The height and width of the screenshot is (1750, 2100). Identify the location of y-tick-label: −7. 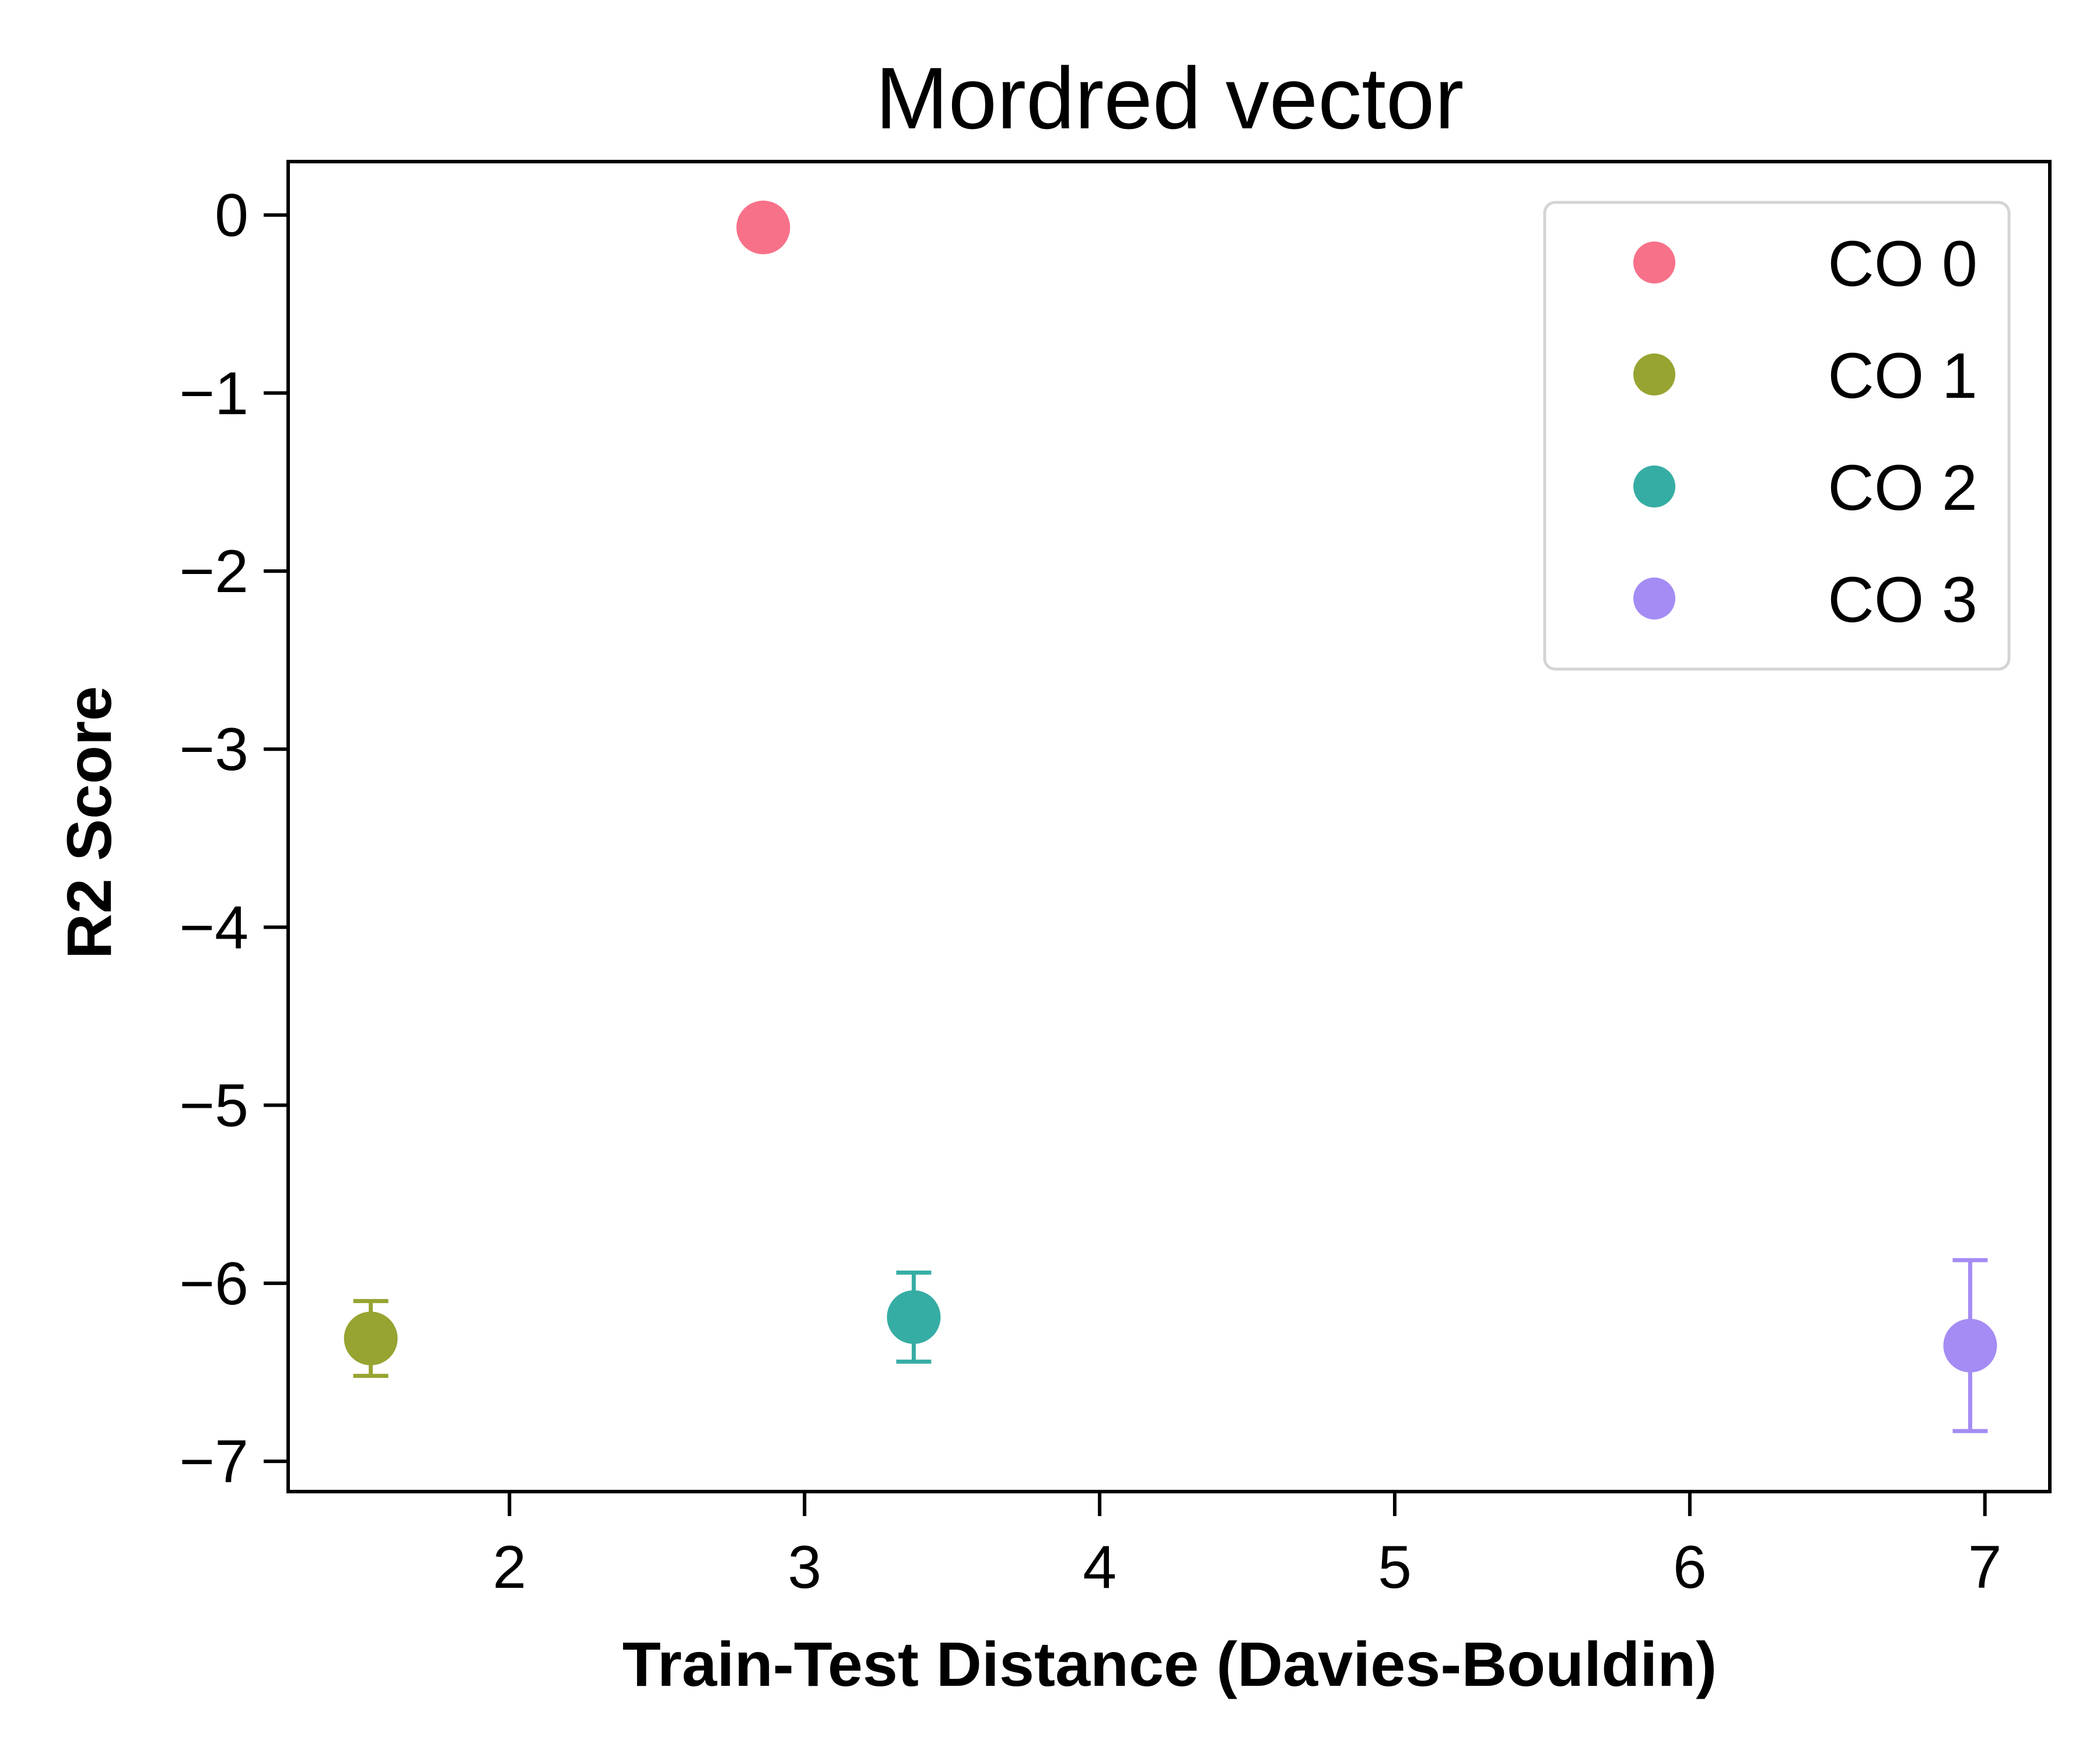
(214, 1462).